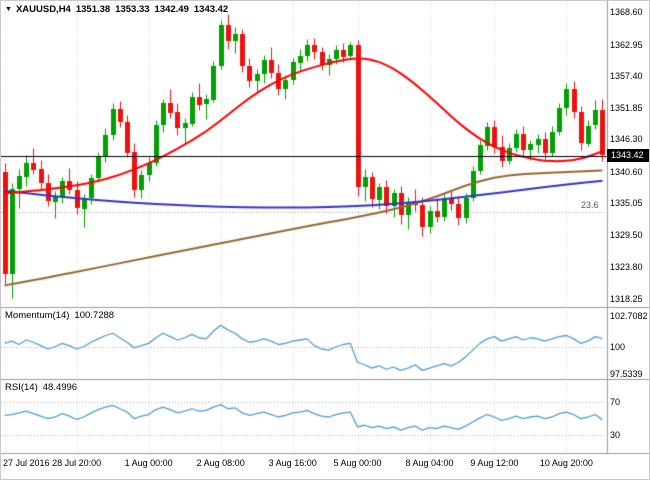 Image resolution: width=650 pixels, height=480 pixels. I want to click on rsi-indicator-label: RSI(14) 48.4996, so click(43, 387).